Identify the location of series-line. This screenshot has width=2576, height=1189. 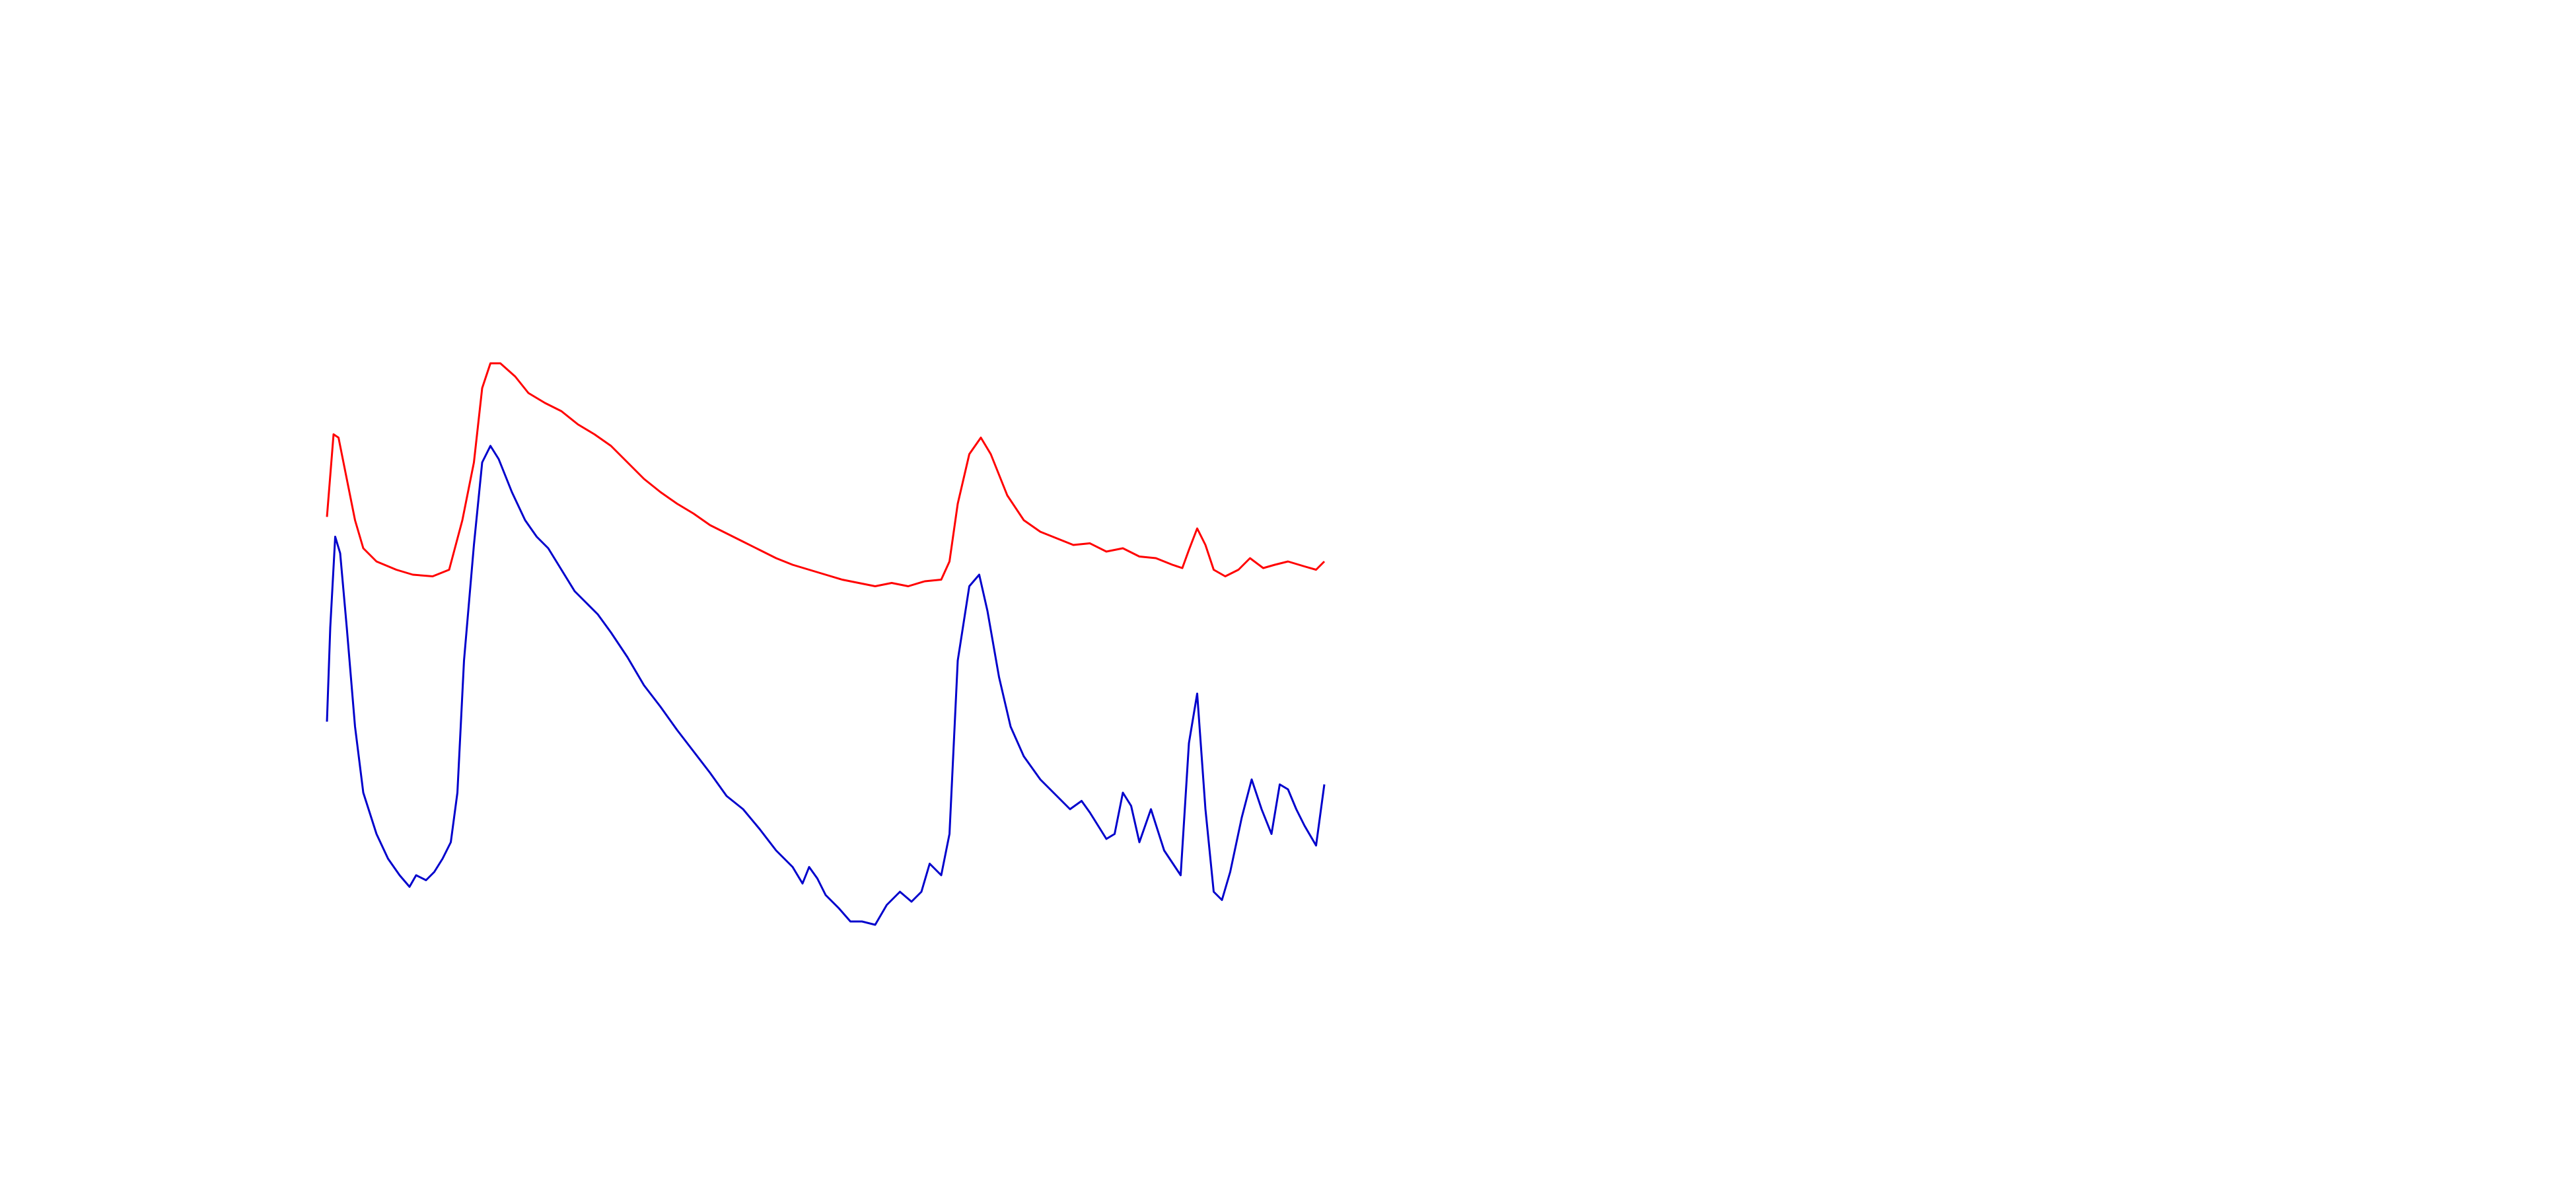
(826, 474).